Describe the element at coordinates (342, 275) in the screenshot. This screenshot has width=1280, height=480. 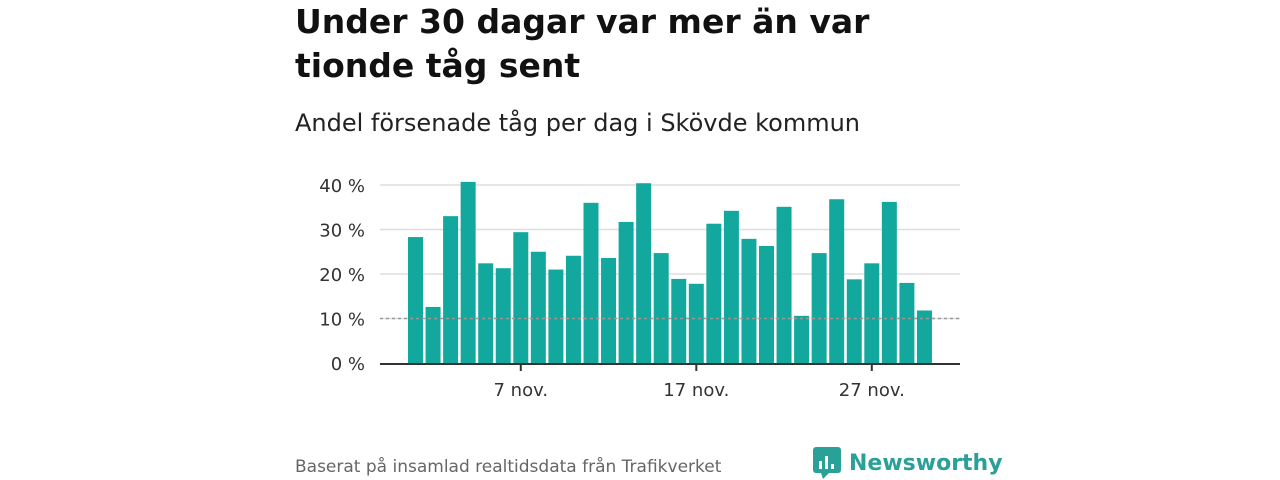
I see `y-tick-label: 20 %` at that location.